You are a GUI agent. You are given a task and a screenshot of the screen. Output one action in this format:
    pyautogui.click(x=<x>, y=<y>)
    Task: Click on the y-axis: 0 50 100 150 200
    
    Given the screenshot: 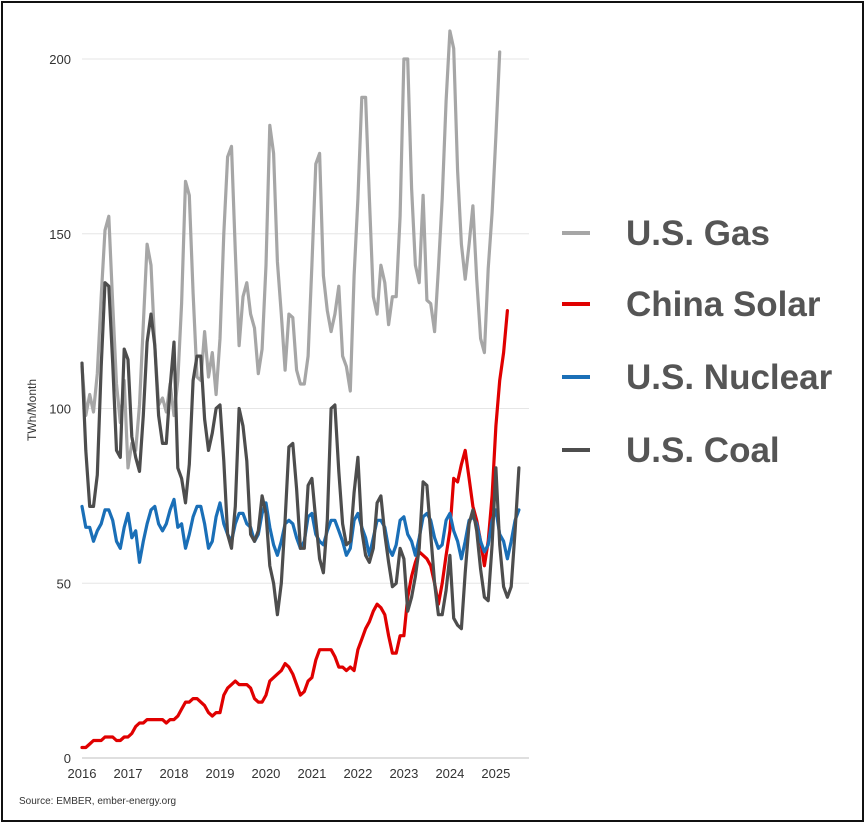 What is the action you would take?
    pyautogui.click(x=60, y=409)
    